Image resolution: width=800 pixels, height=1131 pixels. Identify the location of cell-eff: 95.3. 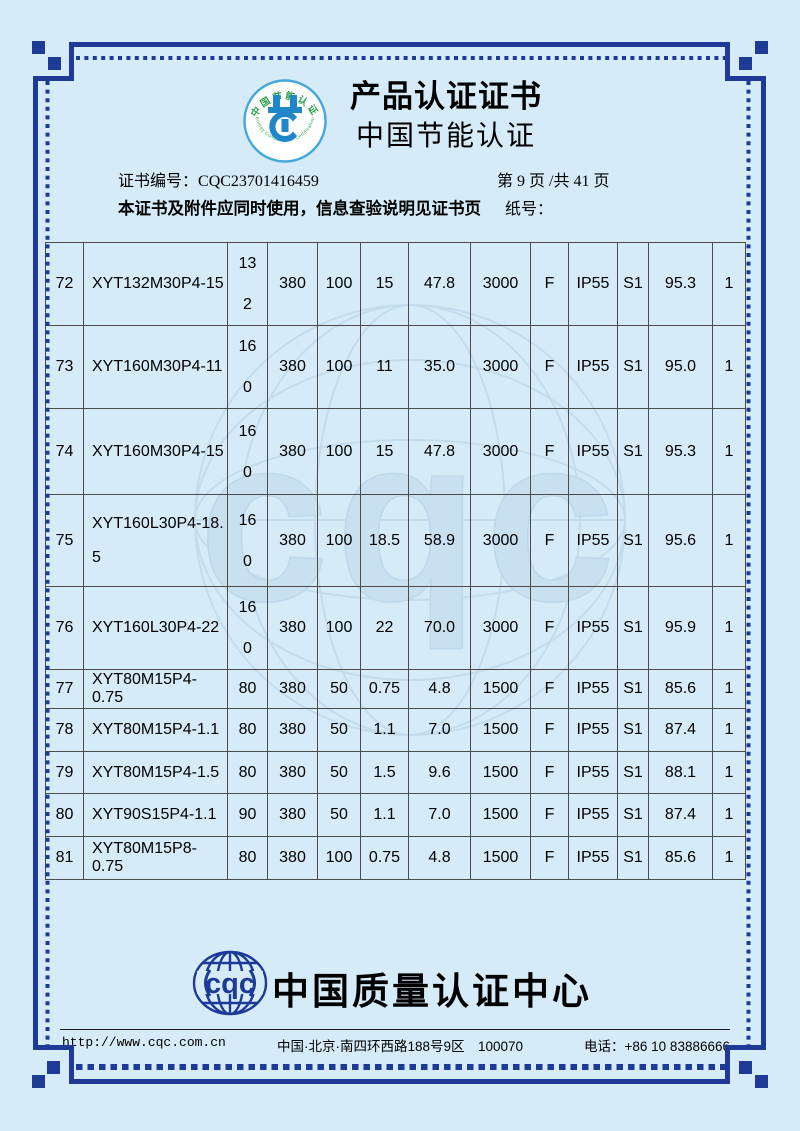
(680, 451).